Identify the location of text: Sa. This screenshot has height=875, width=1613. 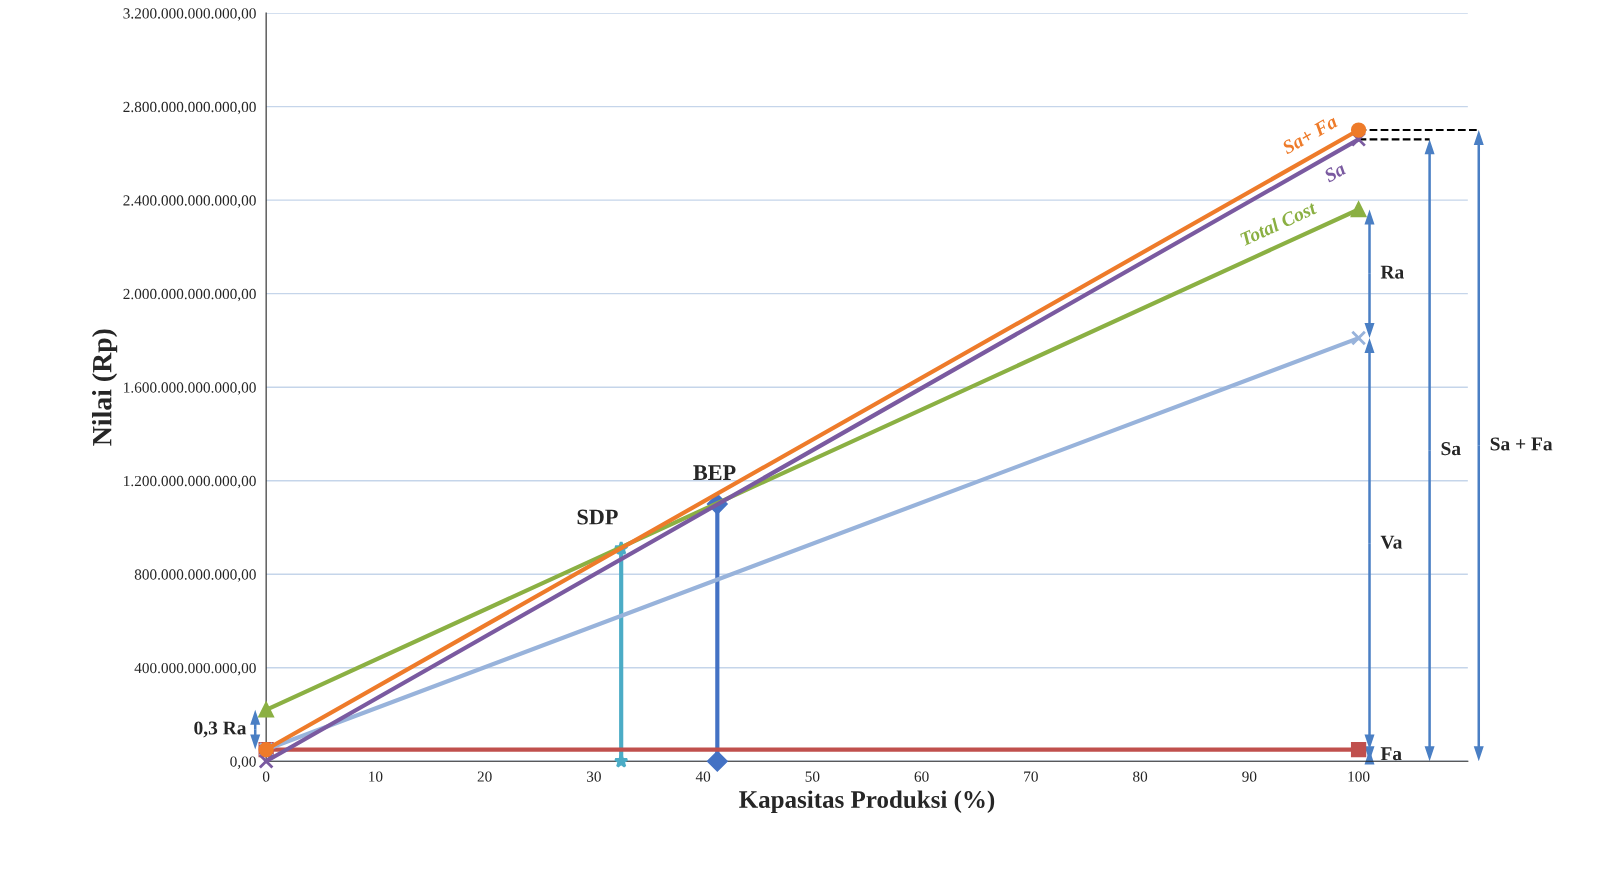
(1334, 172).